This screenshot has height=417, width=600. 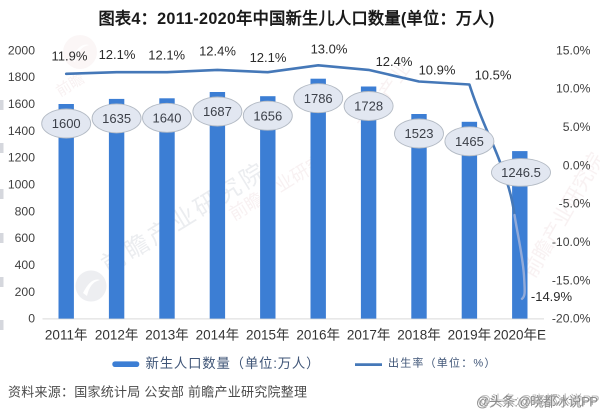 What do you see at coordinates (296, 18) in the screenshot?
I see `svg-text: 图表4：2011-2020年中国新生儿人口数量(单位：万人)` at bounding box center [296, 18].